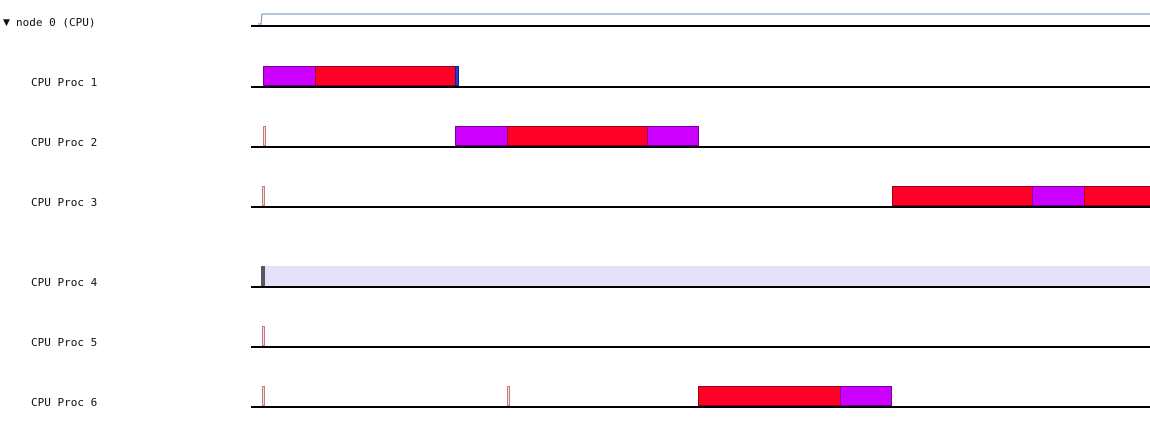  What do you see at coordinates (64, 402) in the screenshot?
I see `row-label-proc-6: CPU Proc 6` at bounding box center [64, 402].